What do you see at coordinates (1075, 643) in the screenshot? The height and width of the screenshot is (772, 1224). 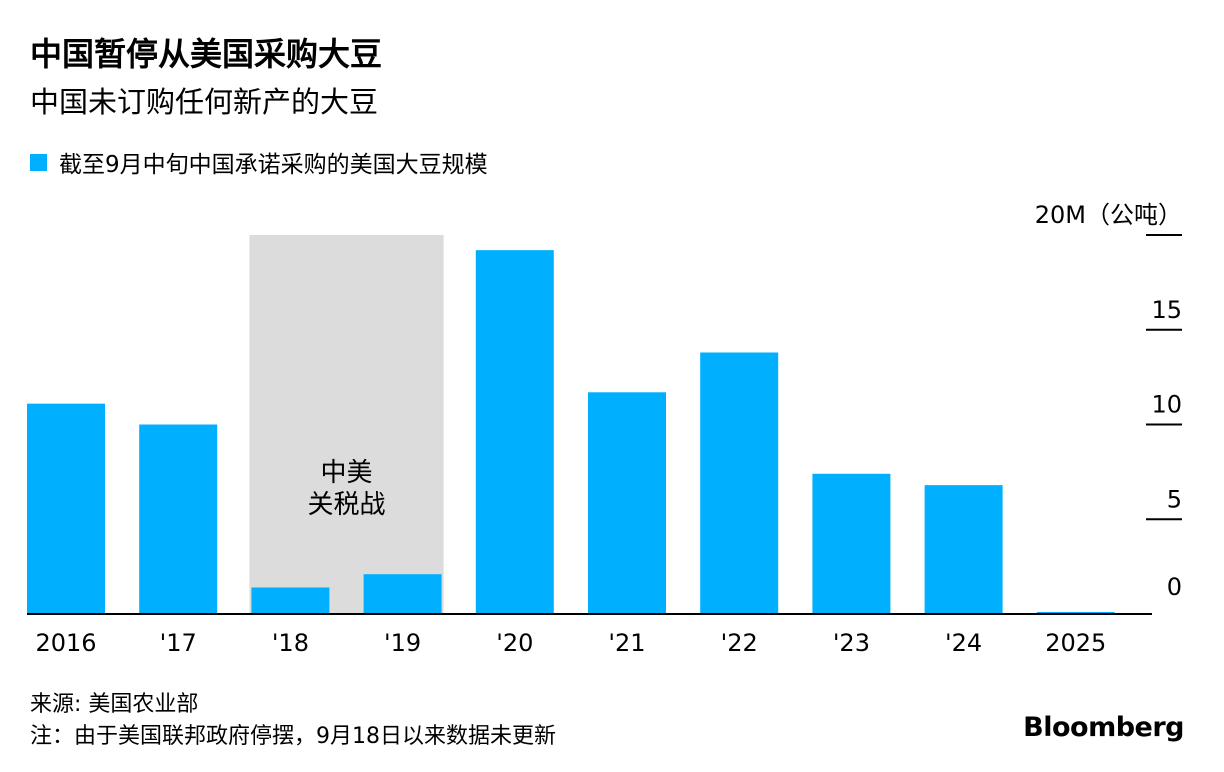 I see `x-tick-label: 2025` at bounding box center [1075, 643].